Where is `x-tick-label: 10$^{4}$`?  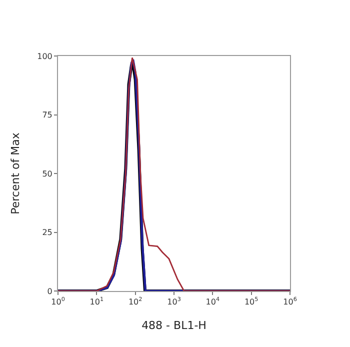 x-tick-label: 10$^{4}$ is located at coordinates (213, 301).